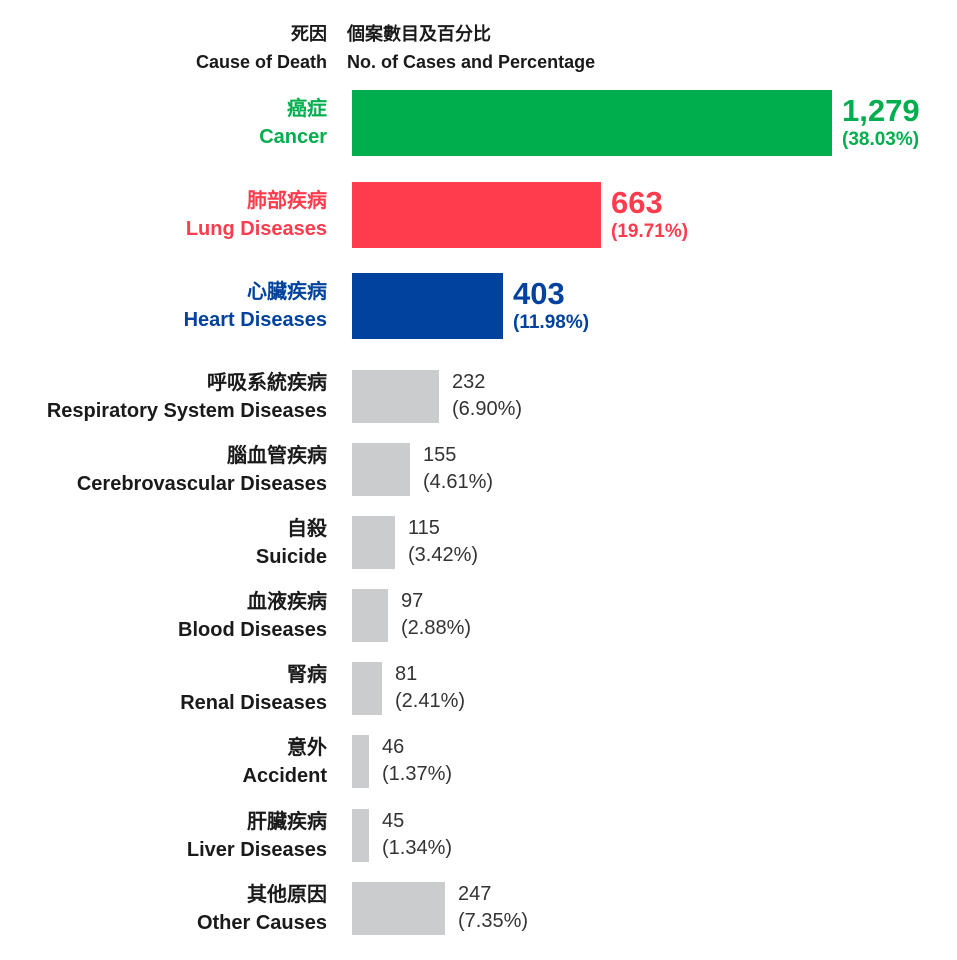  What do you see at coordinates (436, 615) in the screenshot?
I see `data-label: 97 (2.88%)` at bounding box center [436, 615].